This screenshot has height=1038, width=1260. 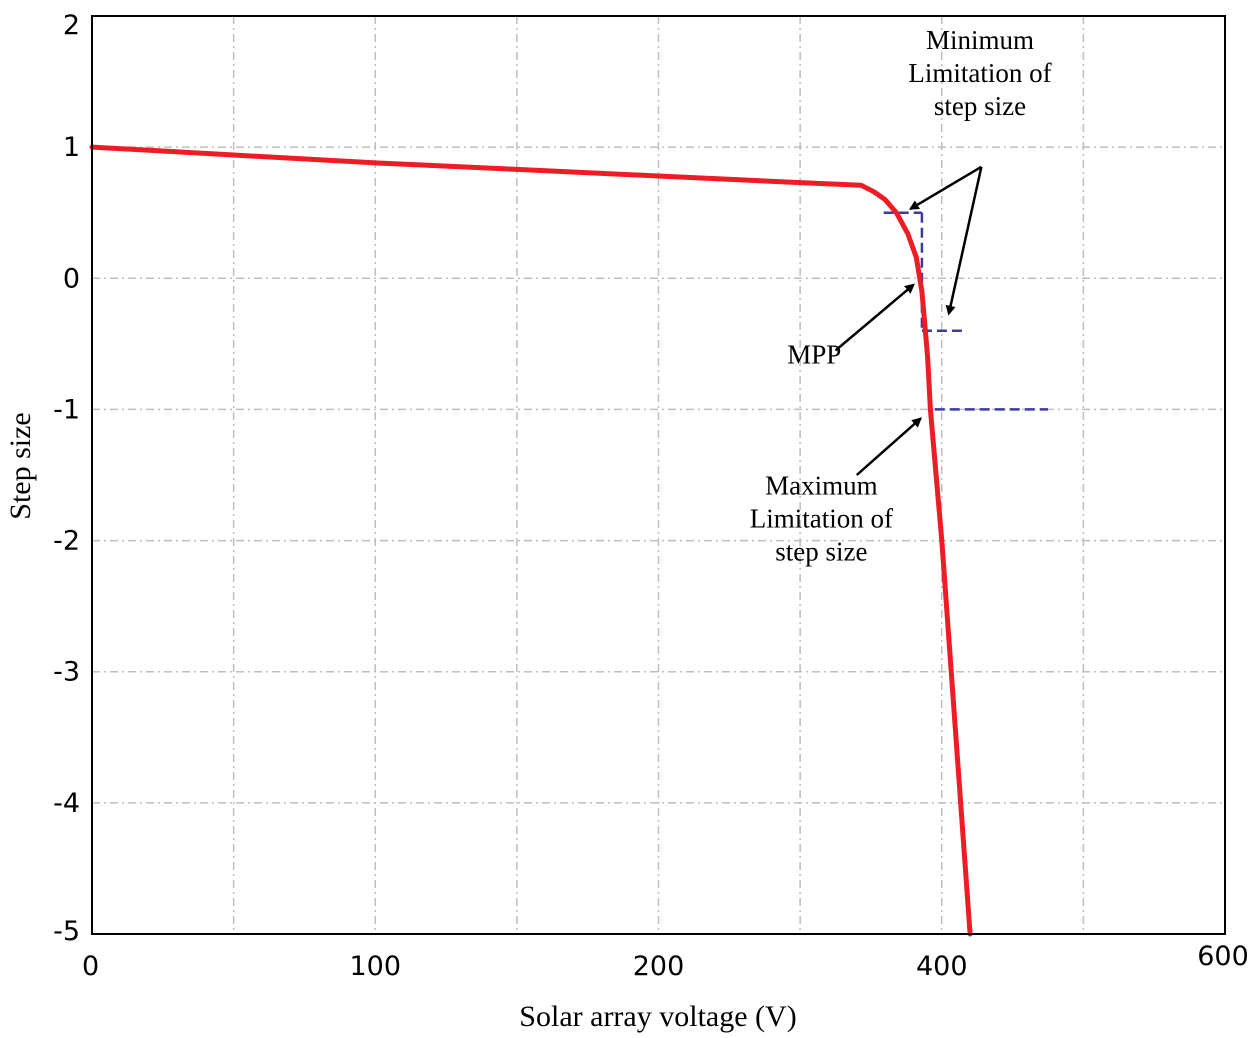 What do you see at coordinates (66, 931) in the screenshot?
I see `y-tick-label-7: -5` at bounding box center [66, 931].